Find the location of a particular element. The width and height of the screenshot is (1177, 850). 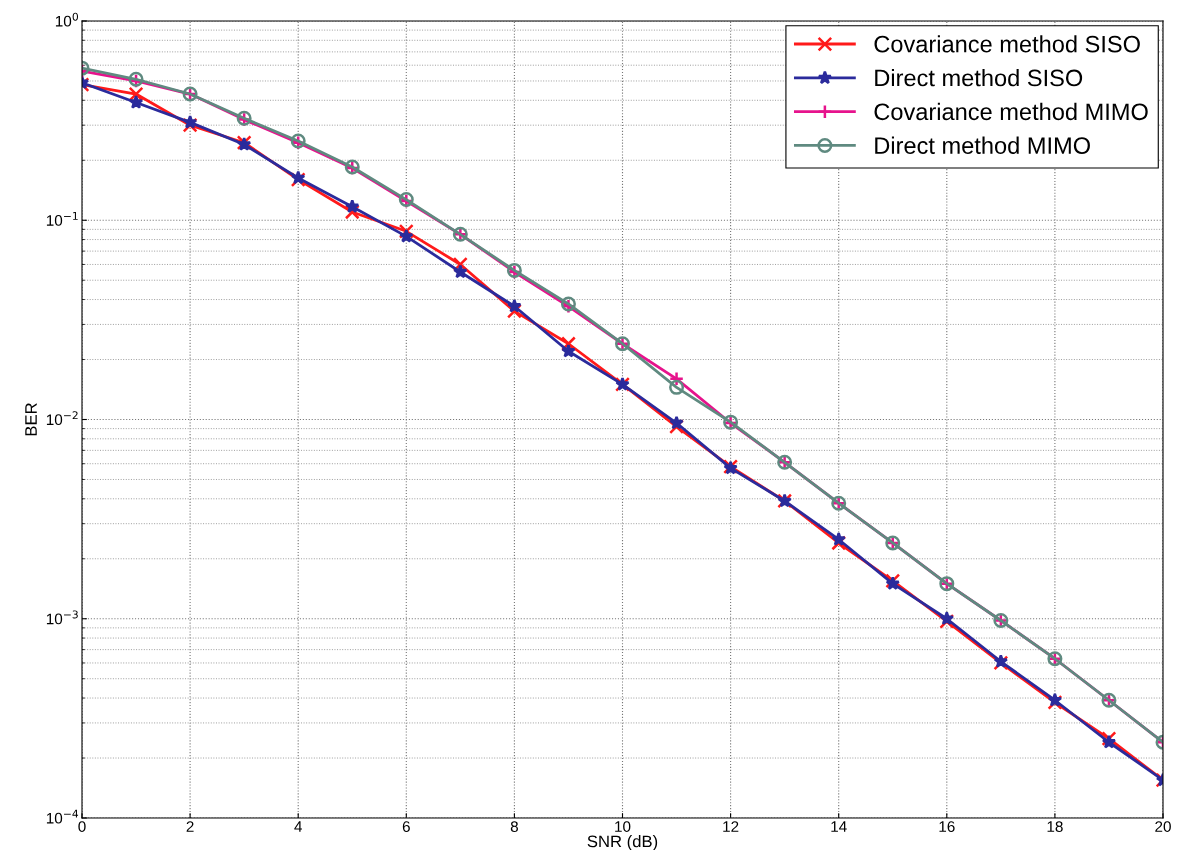

y-axis-title: BER is located at coordinates (31, 419).